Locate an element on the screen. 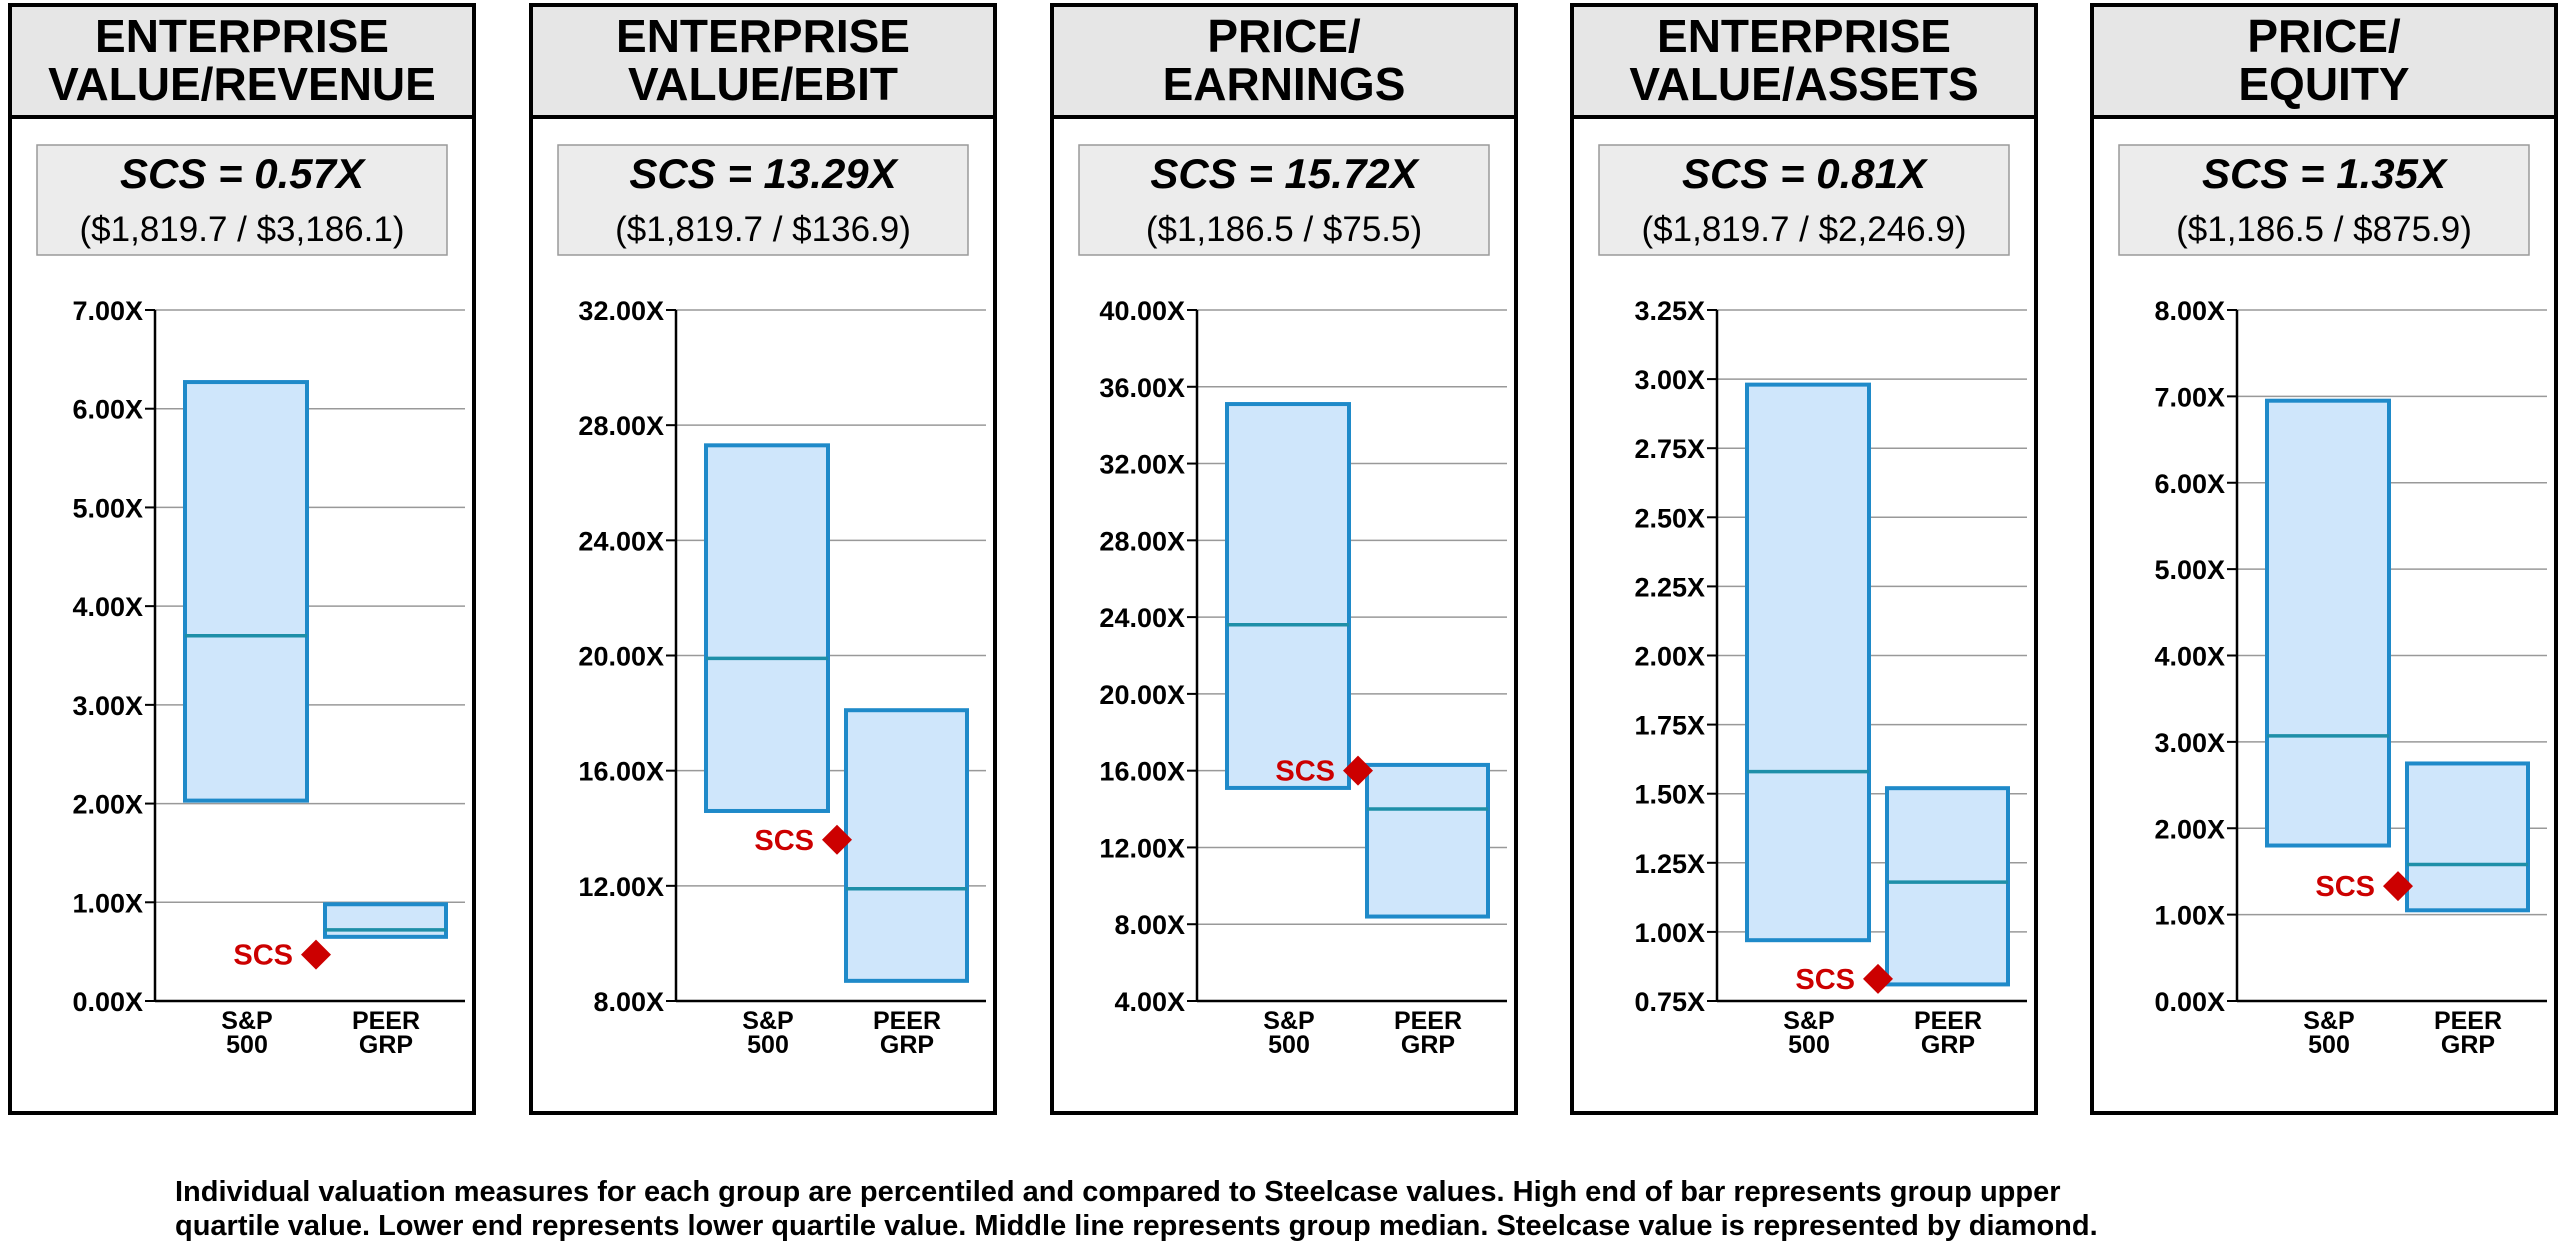 The image size is (2560, 1257). y-tick-label: 2.50X is located at coordinates (1669, 518).